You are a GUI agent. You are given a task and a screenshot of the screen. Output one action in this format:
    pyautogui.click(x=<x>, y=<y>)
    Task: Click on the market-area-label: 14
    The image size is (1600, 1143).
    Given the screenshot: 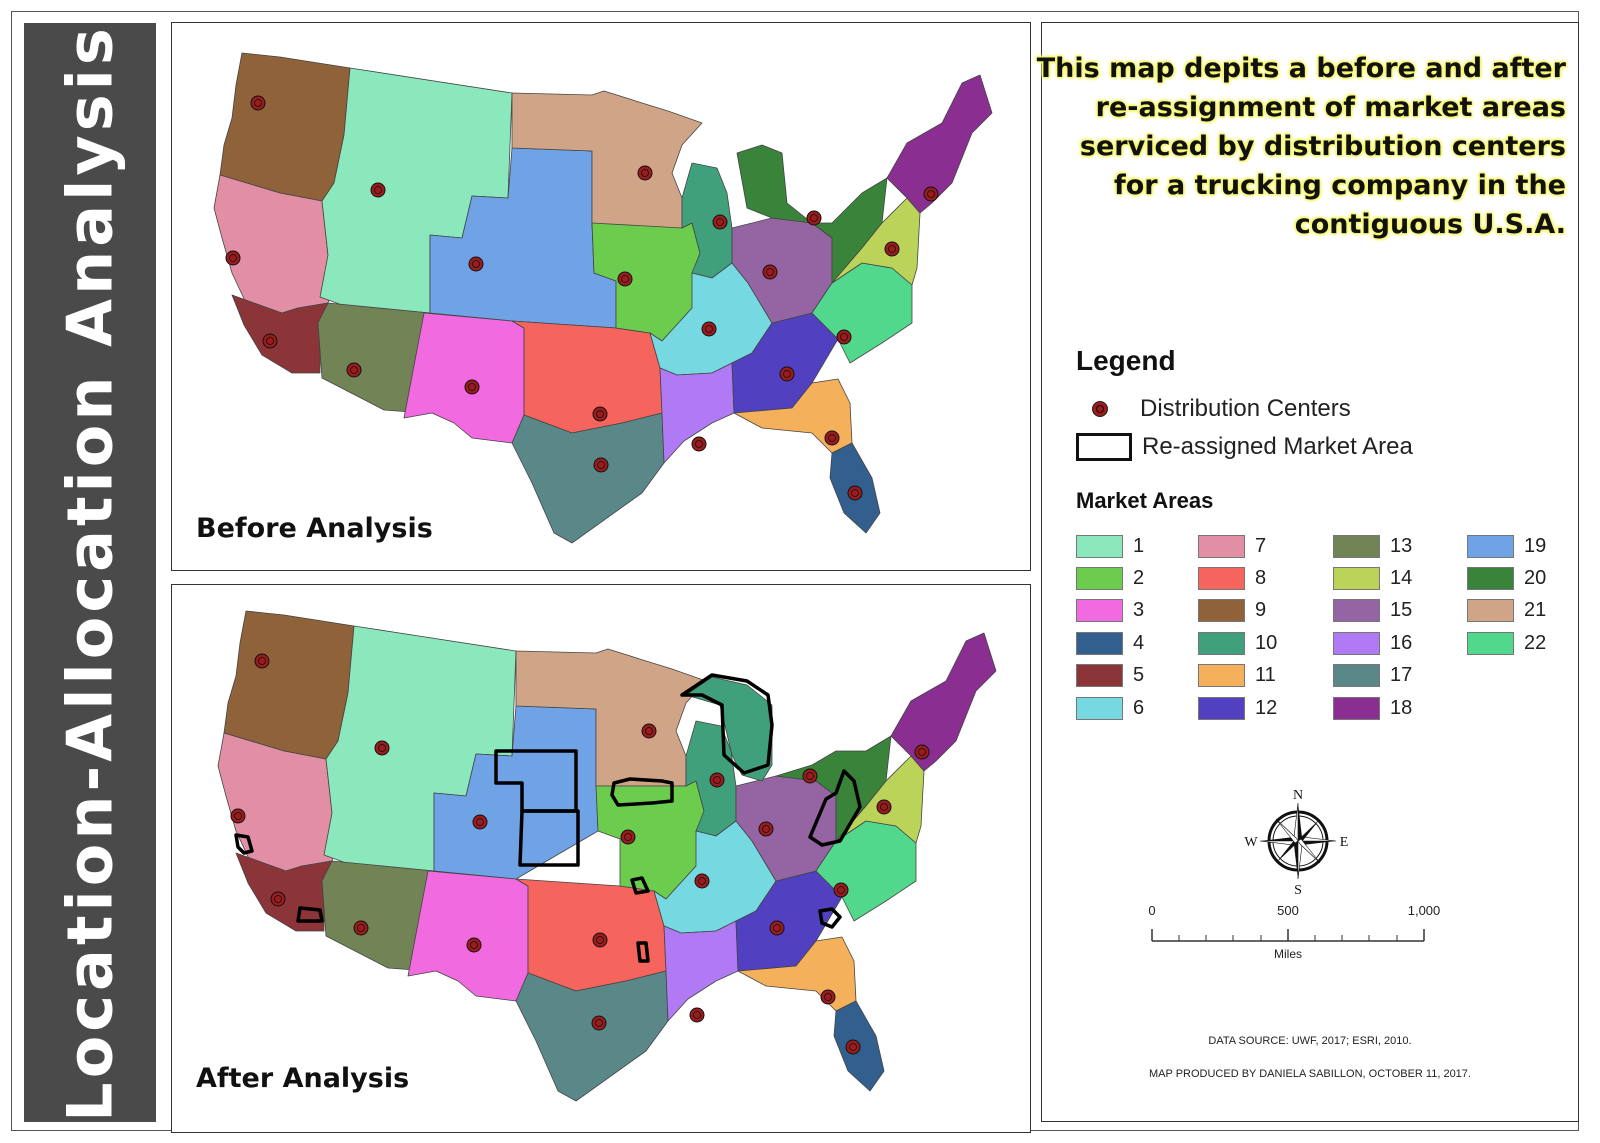 What is the action you would take?
    pyautogui.click(x=1401, y=578)
    